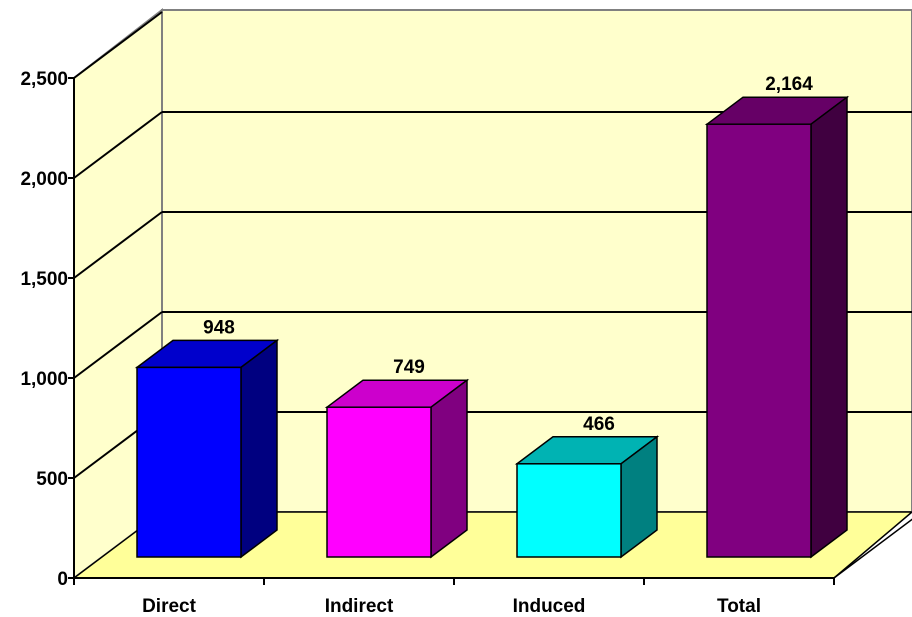  Describe the element at coordinates (44, 279) in the screenshot. I see `y-tick-label: 1,500` at that location.